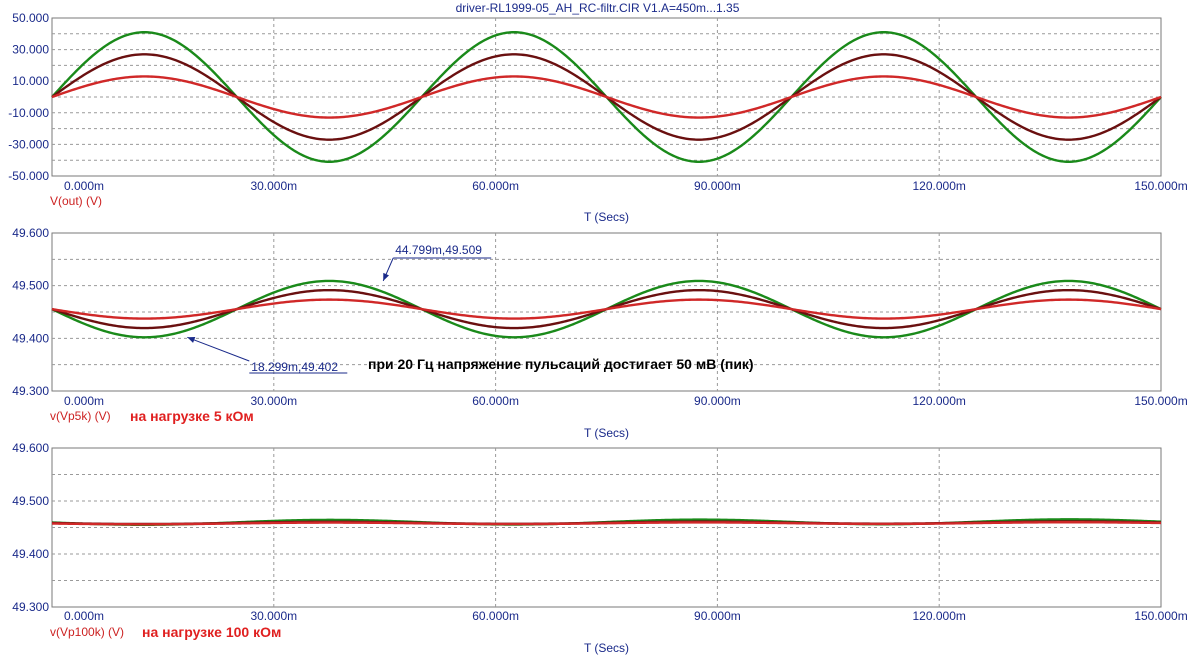  What do you see at coordinates (211, 632) in the screenshot?
I see `load-note: на нагрузке 100 кОм` at bounding box center [211, 632].